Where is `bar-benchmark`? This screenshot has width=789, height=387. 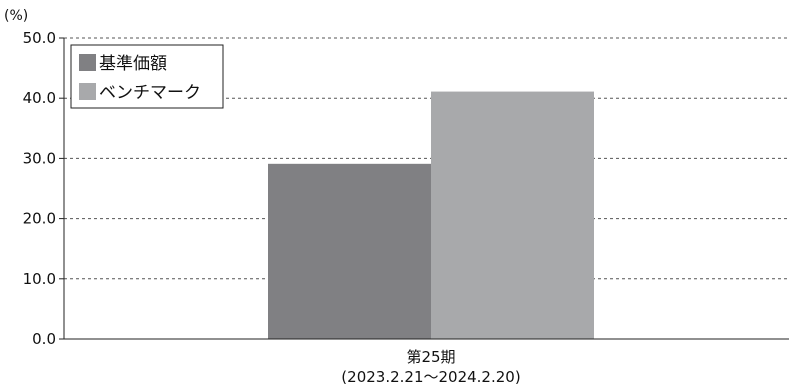
bar-benchmark is located at coordinates (512, 215).